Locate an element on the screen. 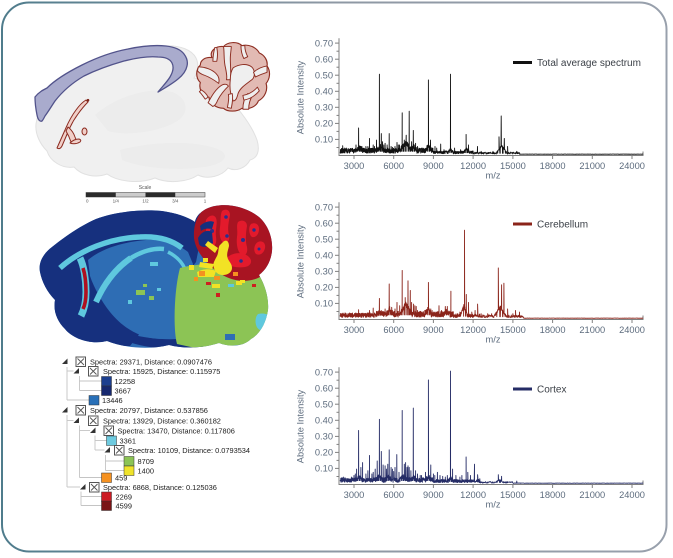 The image size is (673, 558). svg-text:Spectra: 20797, Distance: 0.53: Spectra: 20797, Distance: 0.537856 is located at coordinates (149, 410).